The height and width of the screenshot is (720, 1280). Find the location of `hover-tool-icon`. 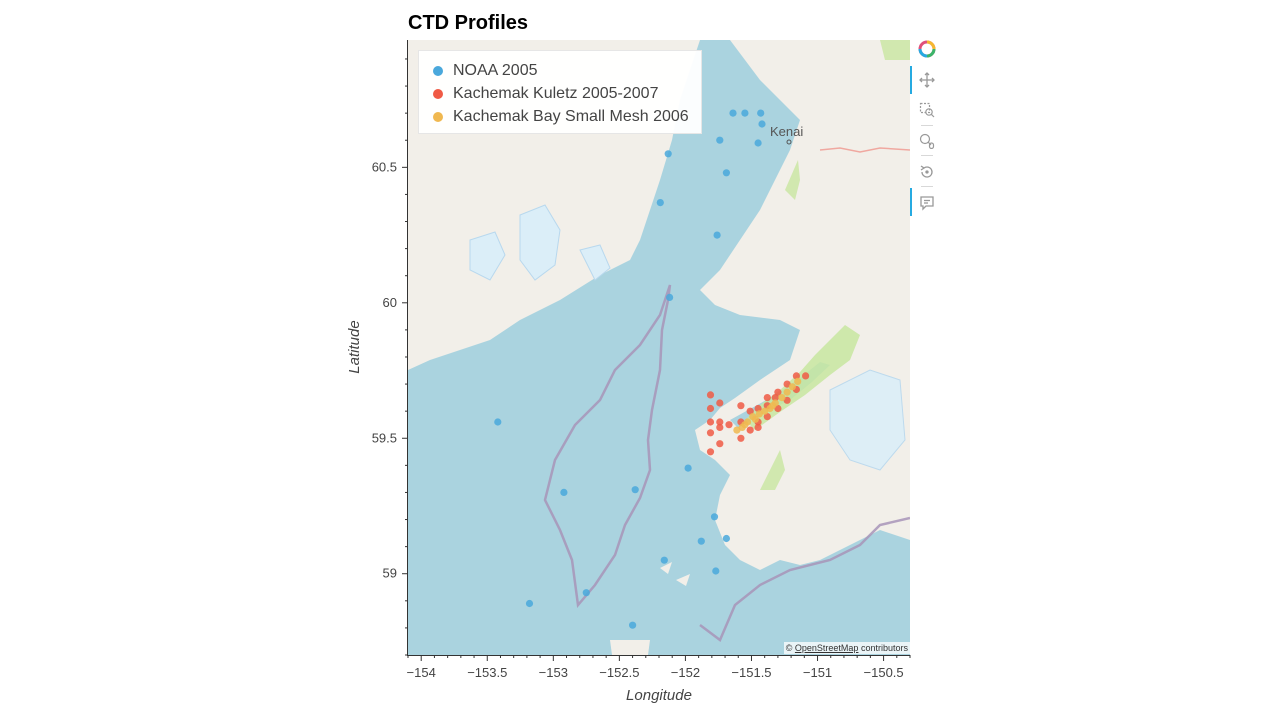

hover-tool-icon is located at coordinates (927, 203).